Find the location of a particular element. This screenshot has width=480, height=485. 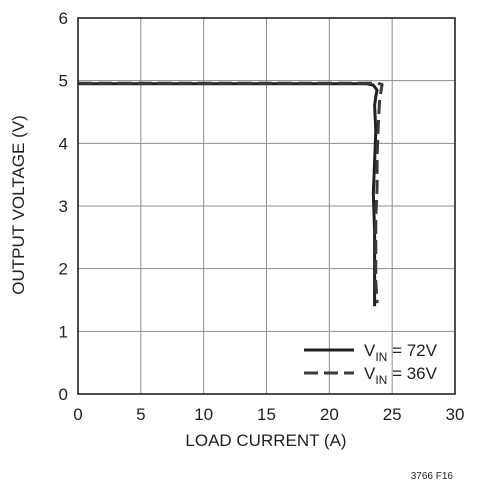

y-tick-label: 6 is located at coordinates (63, 18).